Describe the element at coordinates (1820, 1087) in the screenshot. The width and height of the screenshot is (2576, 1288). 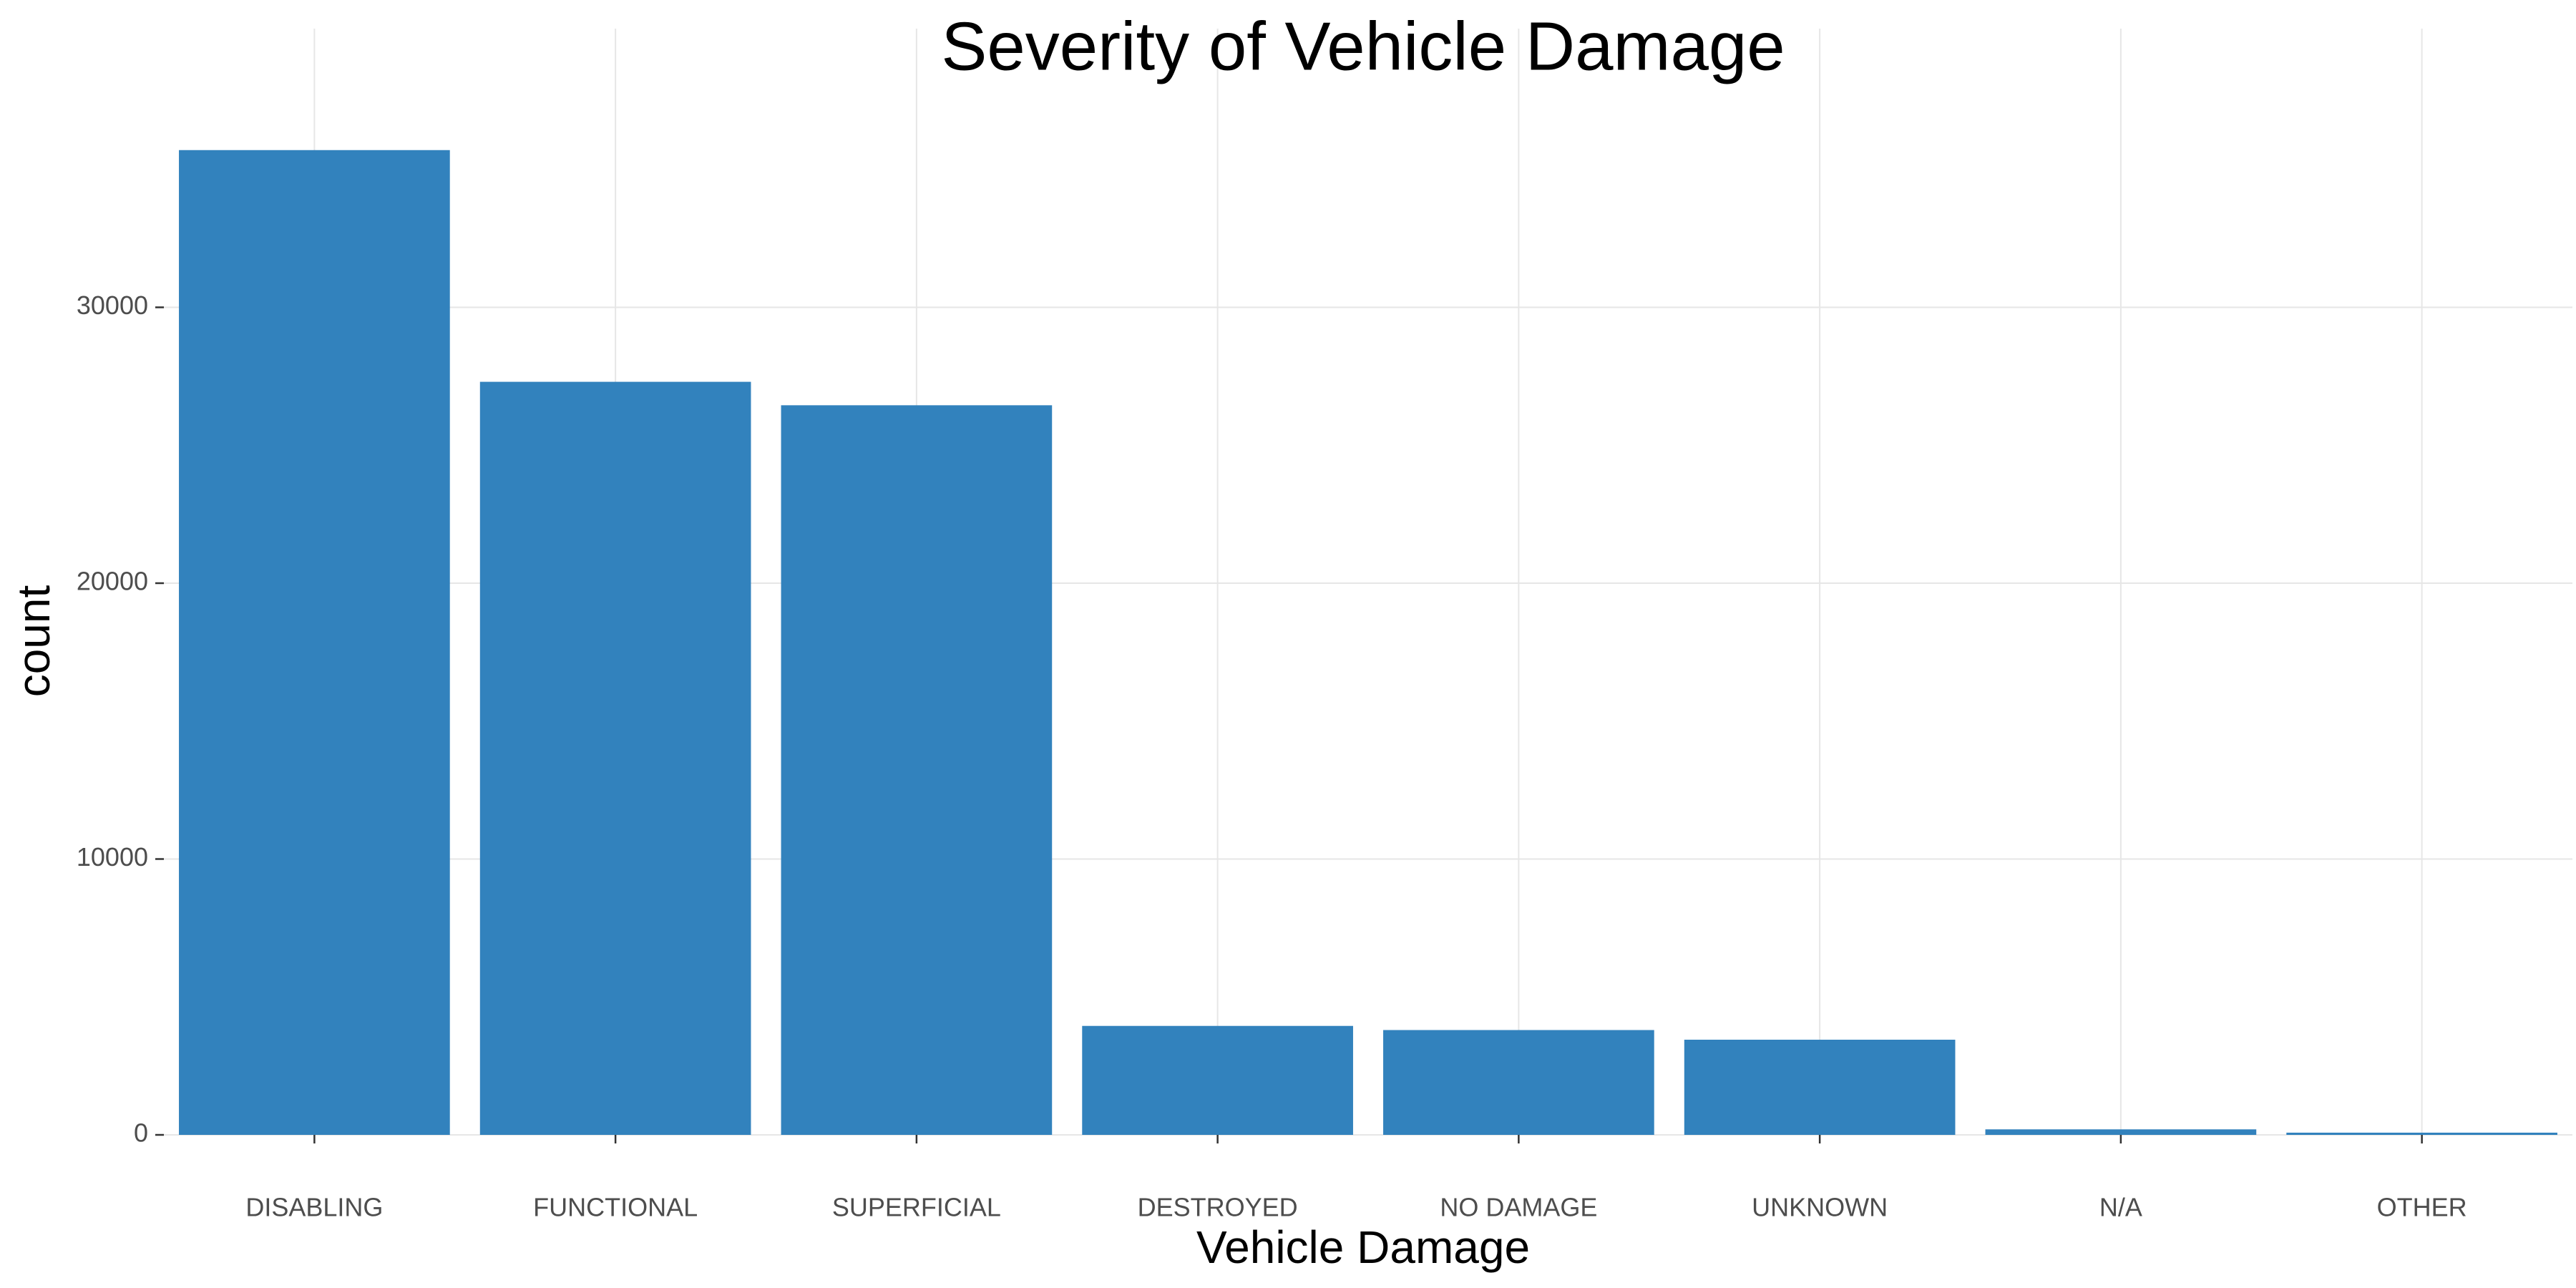
I see `bar-unknown` at that location.